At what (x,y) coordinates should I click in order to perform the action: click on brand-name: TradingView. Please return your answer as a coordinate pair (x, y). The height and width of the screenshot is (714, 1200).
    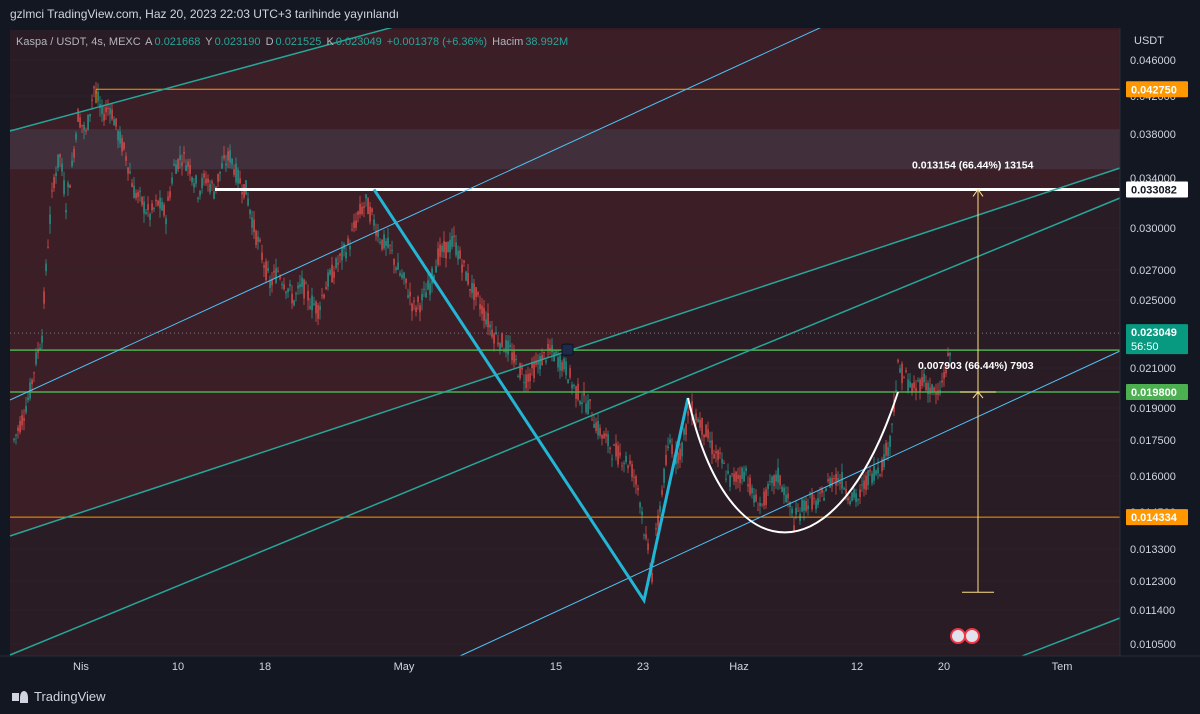
    Looking at the image, I should click on (70, 696).